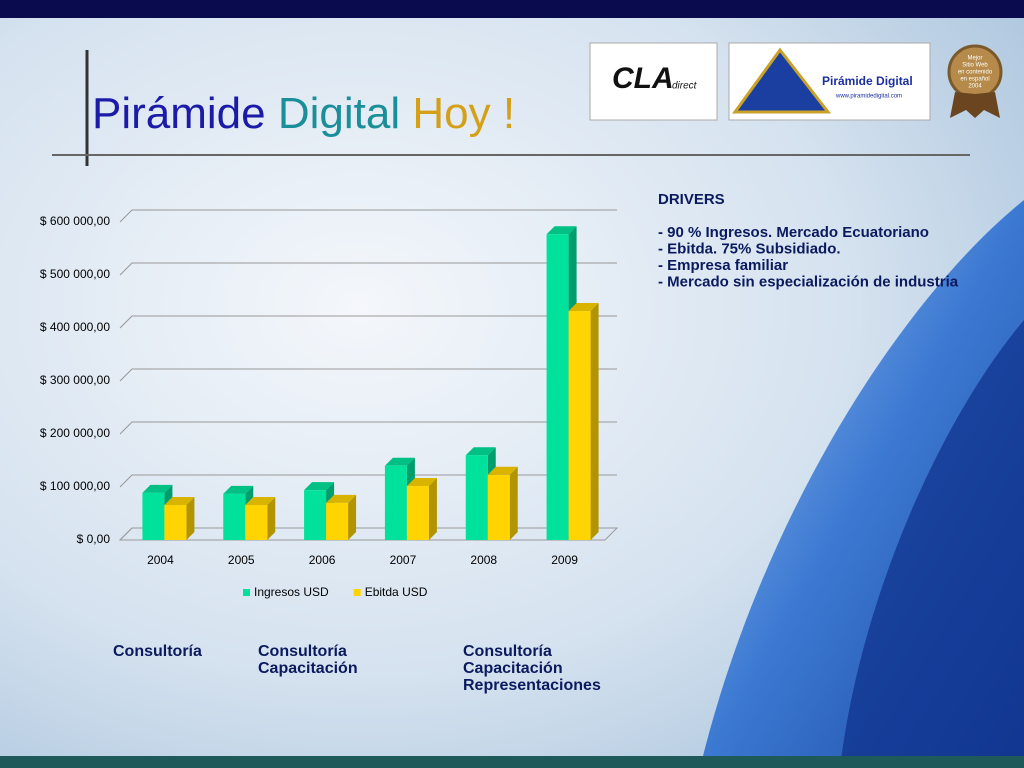  I want to click on y-tick-label: $ 300 000,00, so click(75, 380).